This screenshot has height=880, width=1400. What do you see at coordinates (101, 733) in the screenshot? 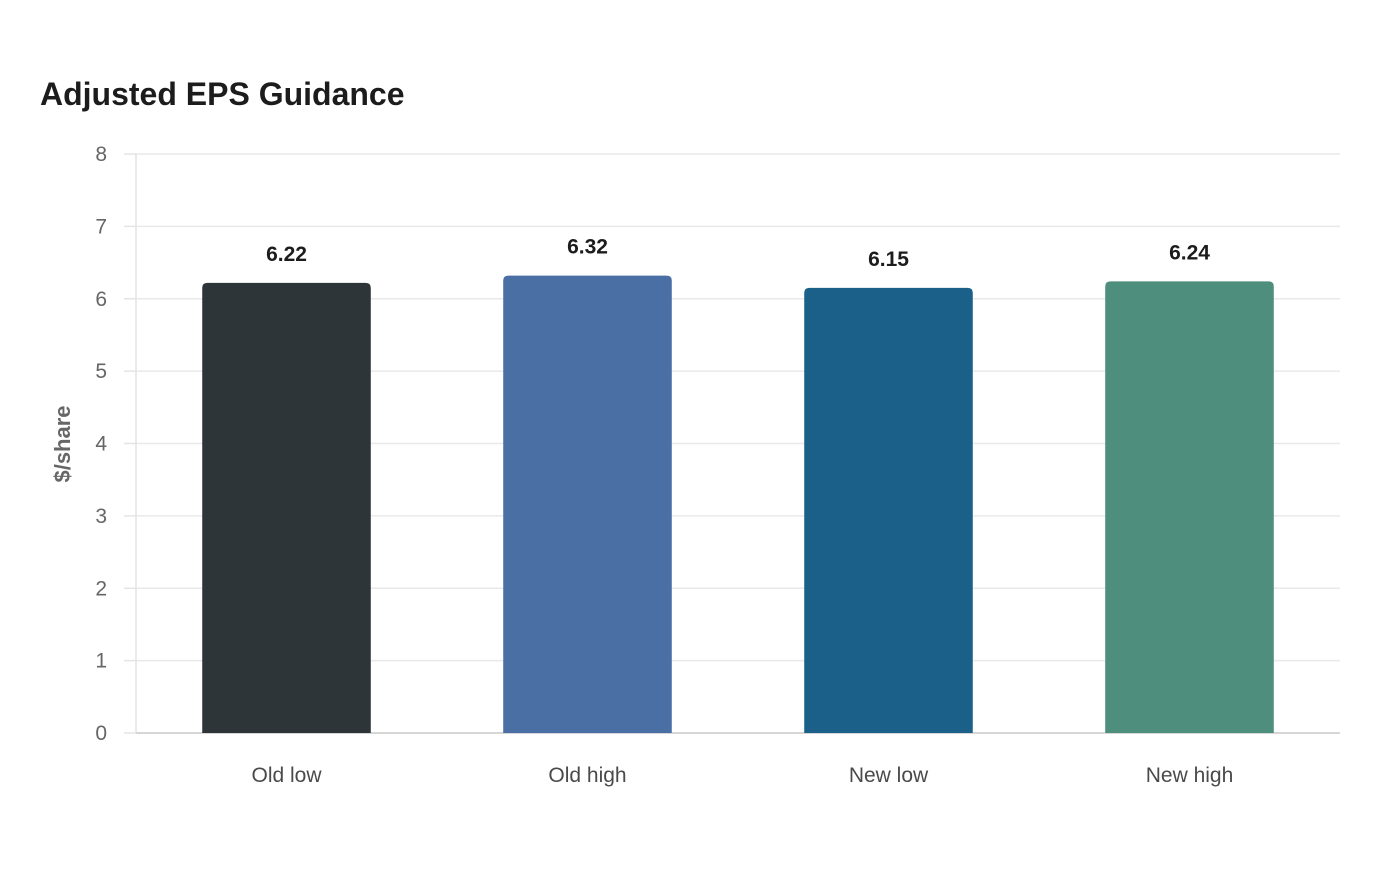
I see `y-tick-label: 0` at bounding box center [101, 733].